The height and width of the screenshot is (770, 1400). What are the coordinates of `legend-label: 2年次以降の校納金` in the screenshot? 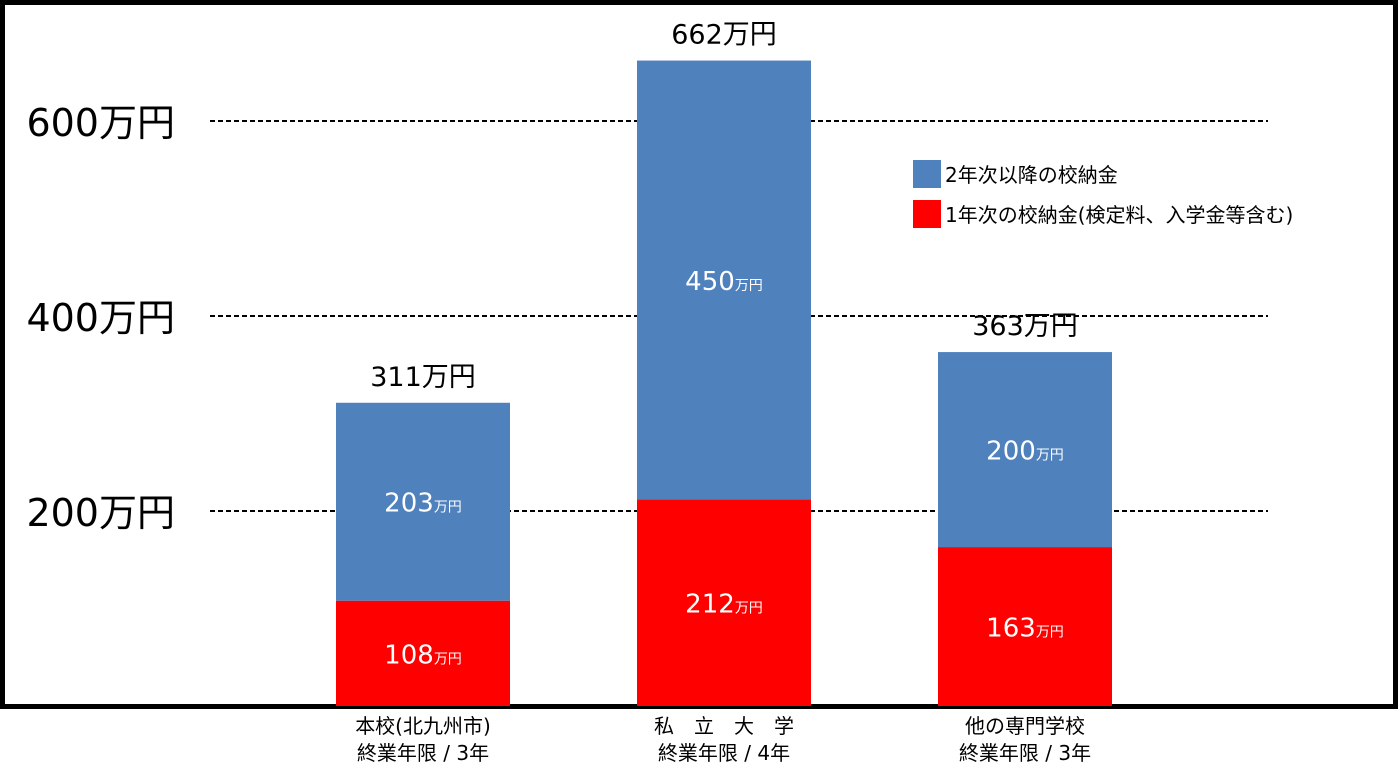 It's located at (1031, 175).